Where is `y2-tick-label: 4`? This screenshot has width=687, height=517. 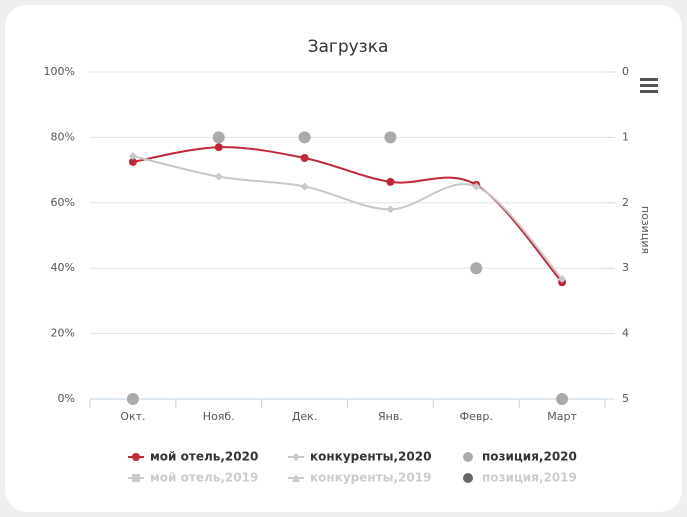
y2-tick-label: 4 is located at coordinates (625, 333).